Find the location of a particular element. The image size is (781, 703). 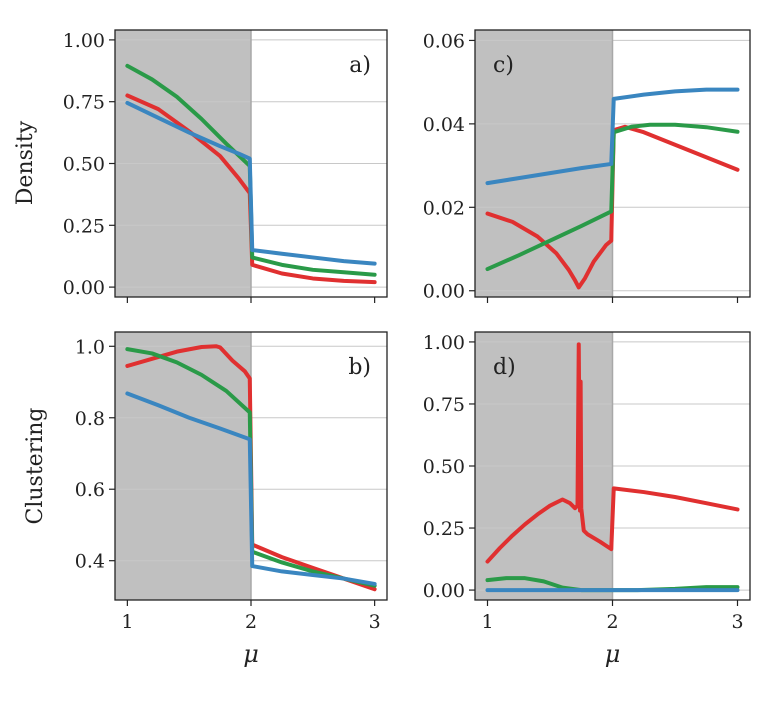

y-tick-label: 0.6 is located at coordinates (90, 490).